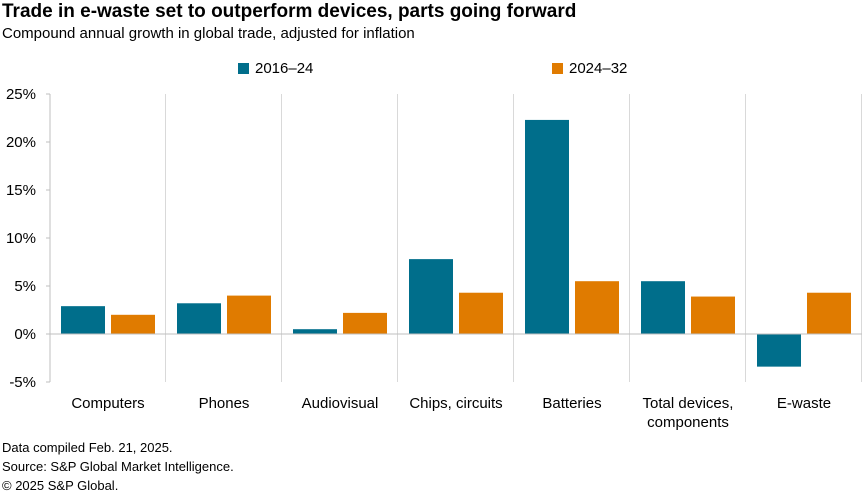 This screenshot has width=862, height=495. What do you see at coordinates (571, 403) in the screenshot?
I see `x-tick-label: Batteries` at bounding box center [571, 403].